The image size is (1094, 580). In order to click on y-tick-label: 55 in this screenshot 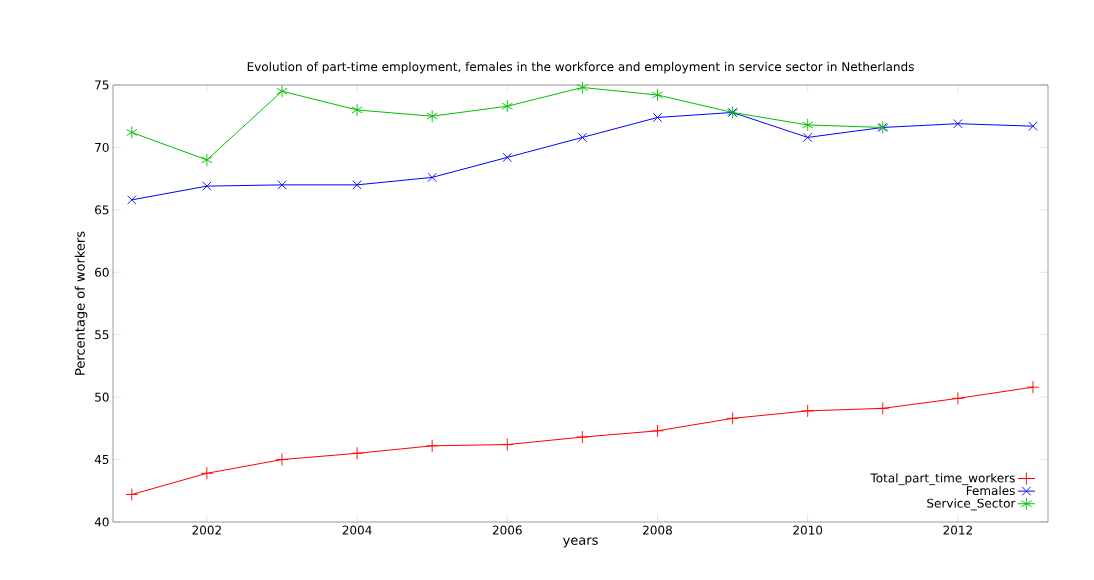, I will do `click(102, 335)`.